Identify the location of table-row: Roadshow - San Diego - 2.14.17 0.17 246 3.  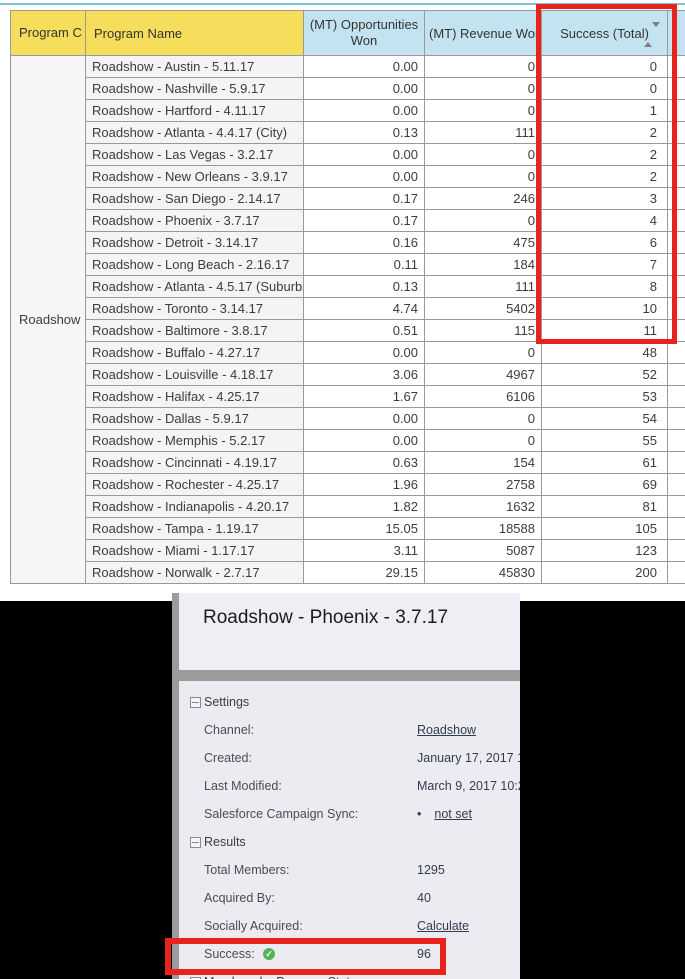
(348, 198).